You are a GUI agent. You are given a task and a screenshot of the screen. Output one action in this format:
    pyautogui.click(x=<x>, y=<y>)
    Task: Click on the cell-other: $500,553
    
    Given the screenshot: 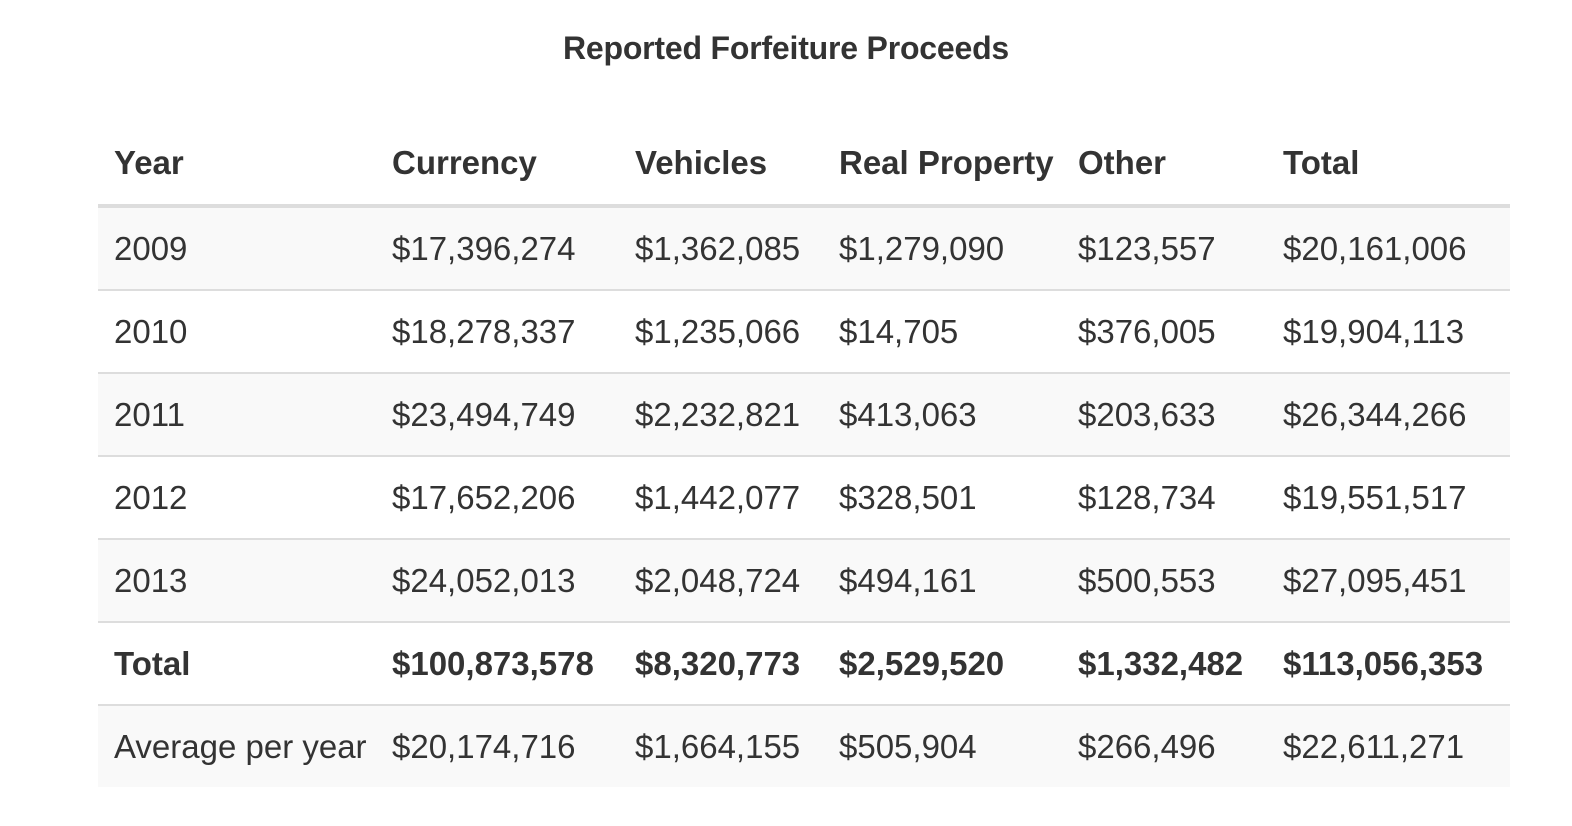 What is the action you would take?
    pyautogui.click(x=1164, y=580)
    